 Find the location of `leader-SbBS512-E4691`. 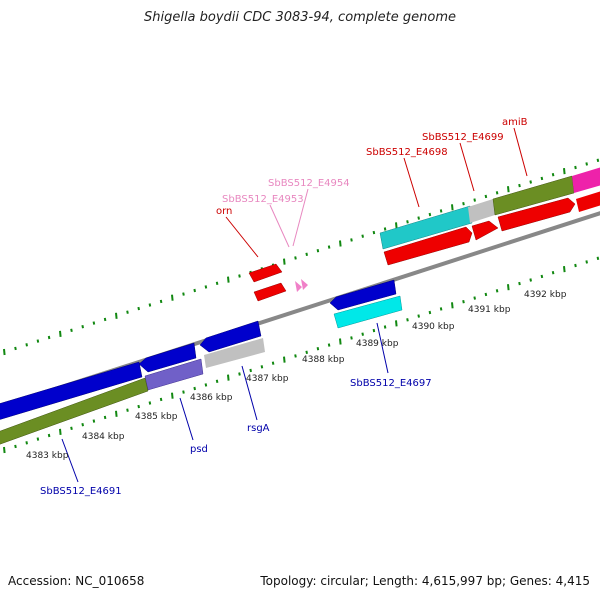

leader-SbBS512-E4691 is located at coordinates (70, 460).